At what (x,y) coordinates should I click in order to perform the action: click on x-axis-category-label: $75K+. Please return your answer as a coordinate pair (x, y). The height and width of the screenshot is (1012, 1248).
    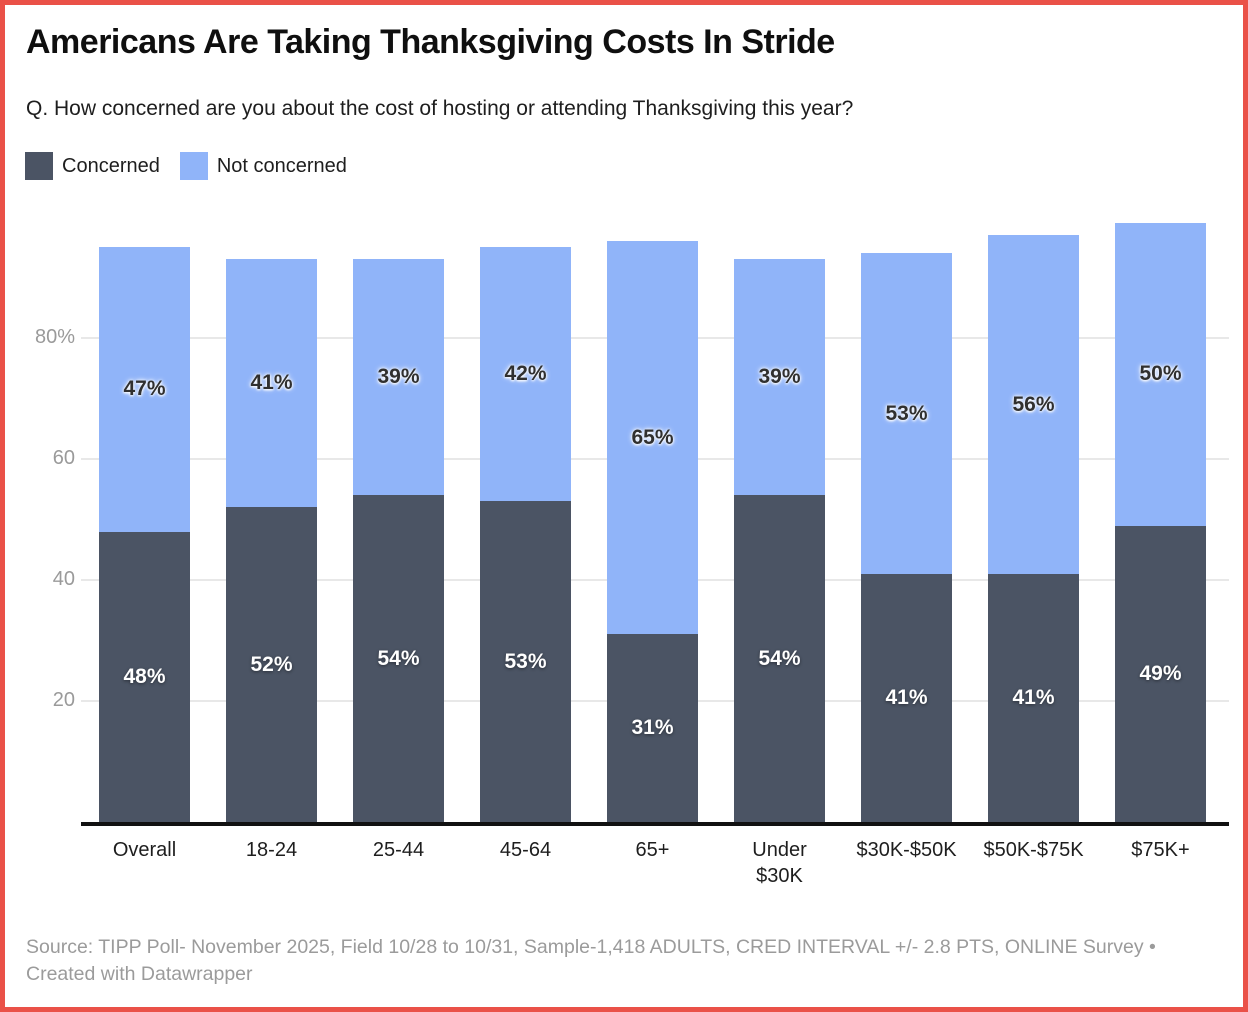
    Looking at the image, I should click on (1160, 850).